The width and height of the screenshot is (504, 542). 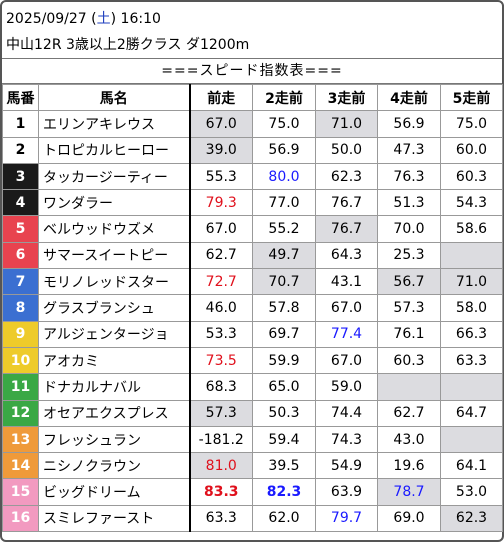 I want to click on weekday-close: ), so click(x=113, y=19).